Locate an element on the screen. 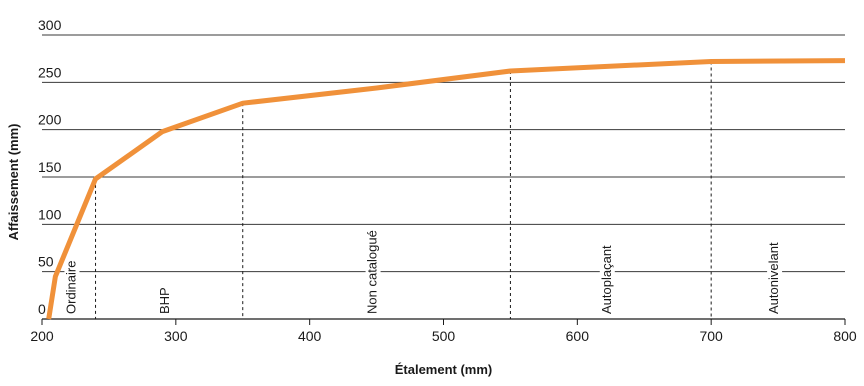  zone-label: BHP is located at coordinates (164, 300).